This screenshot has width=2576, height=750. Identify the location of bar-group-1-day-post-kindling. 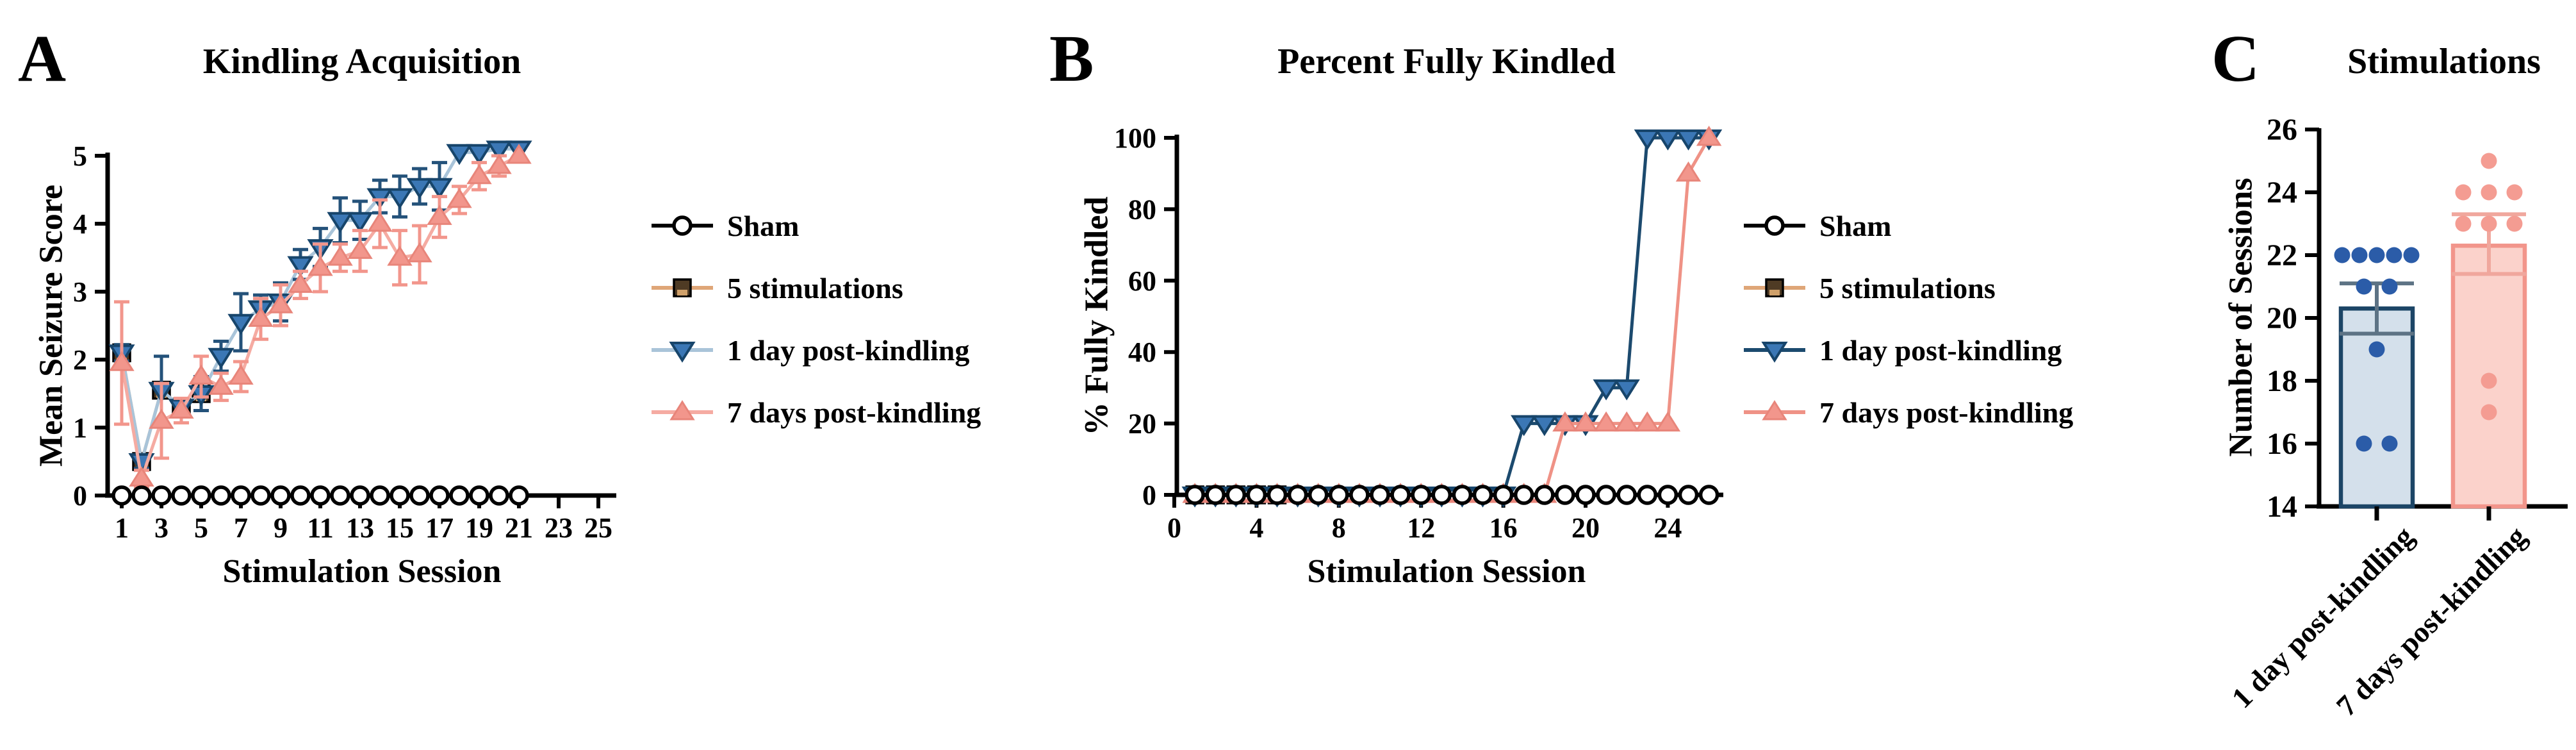
(2377, 384).